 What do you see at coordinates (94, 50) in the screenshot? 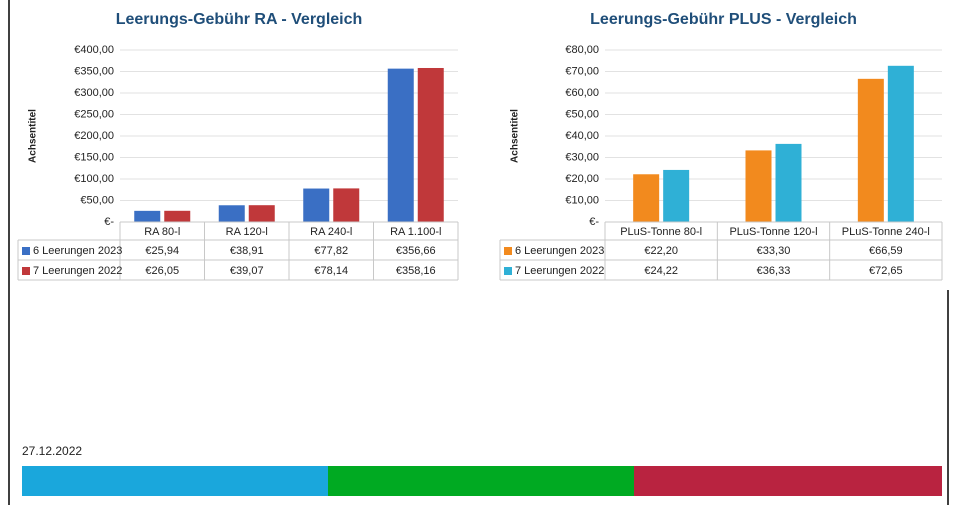
I see `y-tick-label: €400,00` at bounding box center [94, 50].